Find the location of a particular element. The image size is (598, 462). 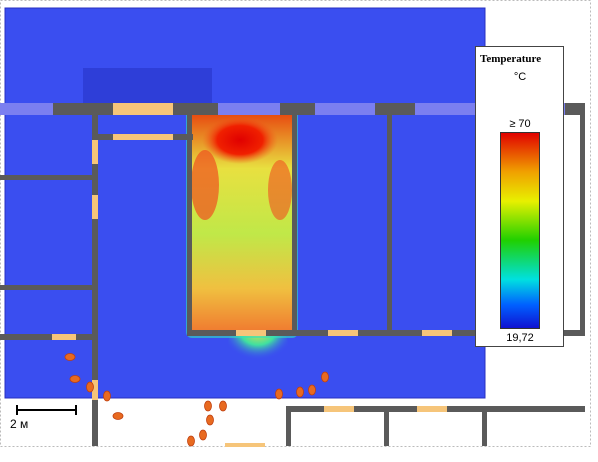

scale-label: 2 м is located at coordinates (19, 424).